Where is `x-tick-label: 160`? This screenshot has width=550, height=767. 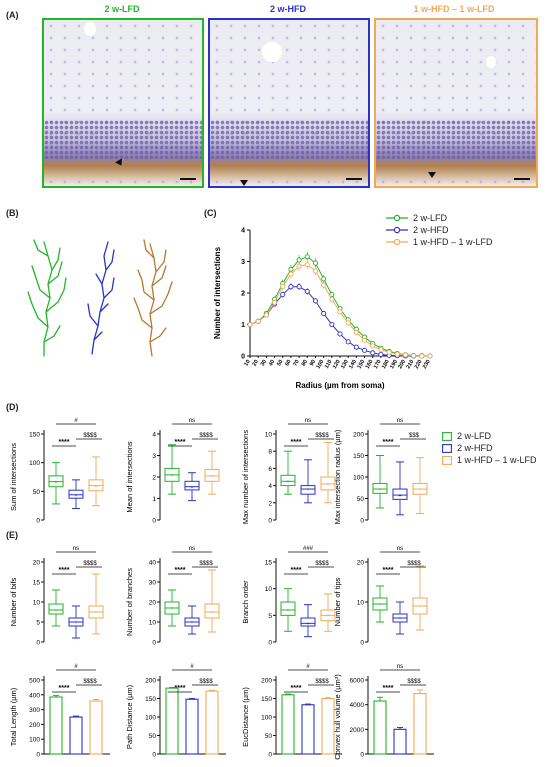 x-tick-label: 160 is located at coordinates (370, 364).